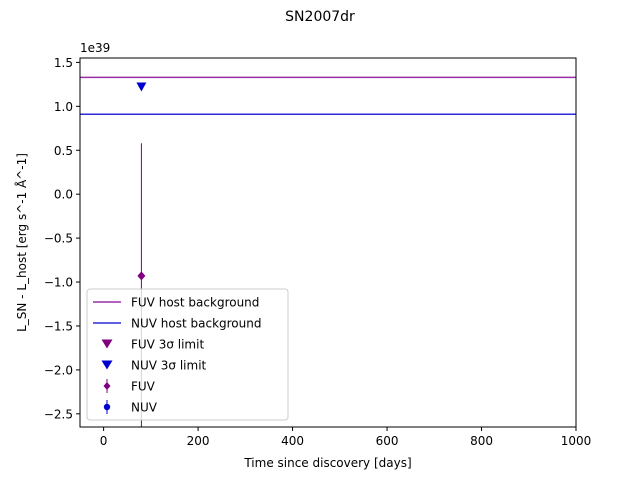 This screenshot has width=640, height=480. What do you see at coordinates (107, 386) in the screenshot?
I see `legend-handle-fuv-marker` at bounding box center [107, 386].